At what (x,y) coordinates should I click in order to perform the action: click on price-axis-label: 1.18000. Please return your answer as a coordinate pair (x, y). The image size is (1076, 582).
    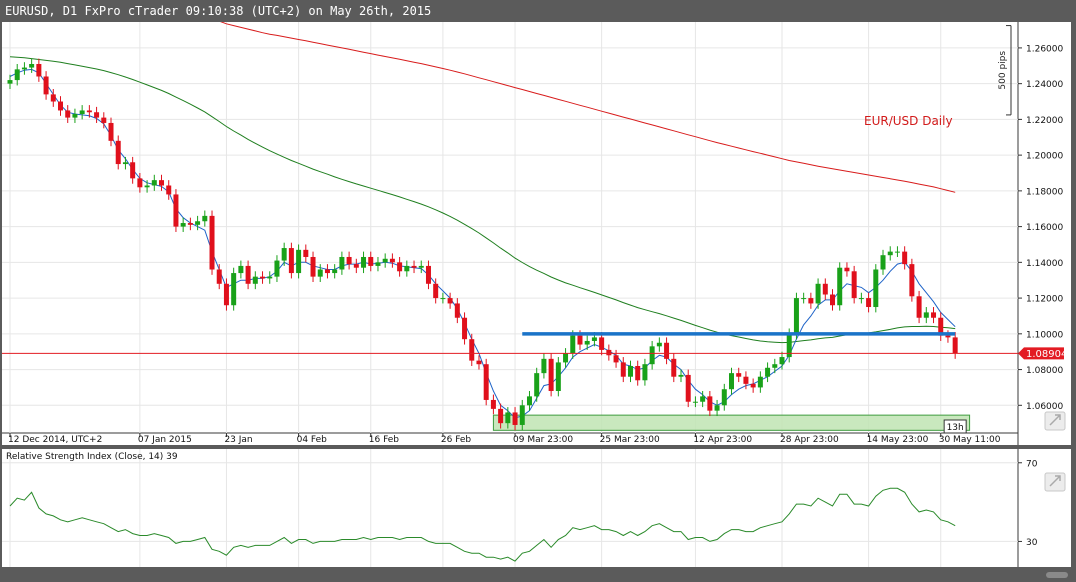
    Looking at the image, I should click on (1044, 192).